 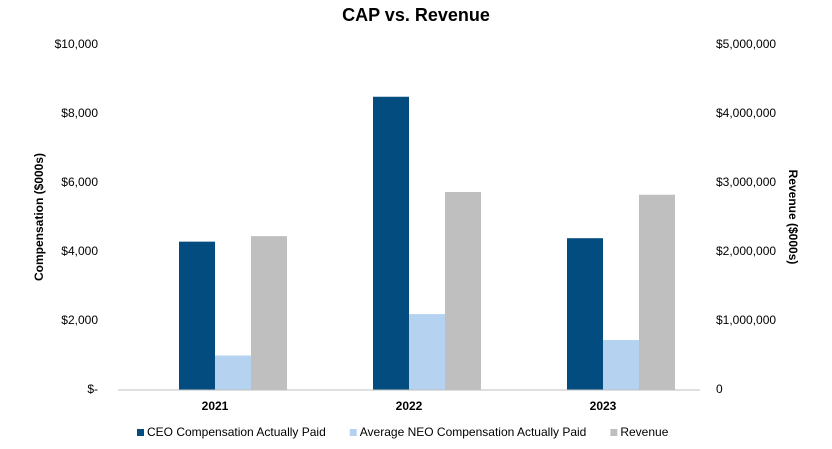 I want to click on x-tick-label: 2021, so click(x=215, y=406).